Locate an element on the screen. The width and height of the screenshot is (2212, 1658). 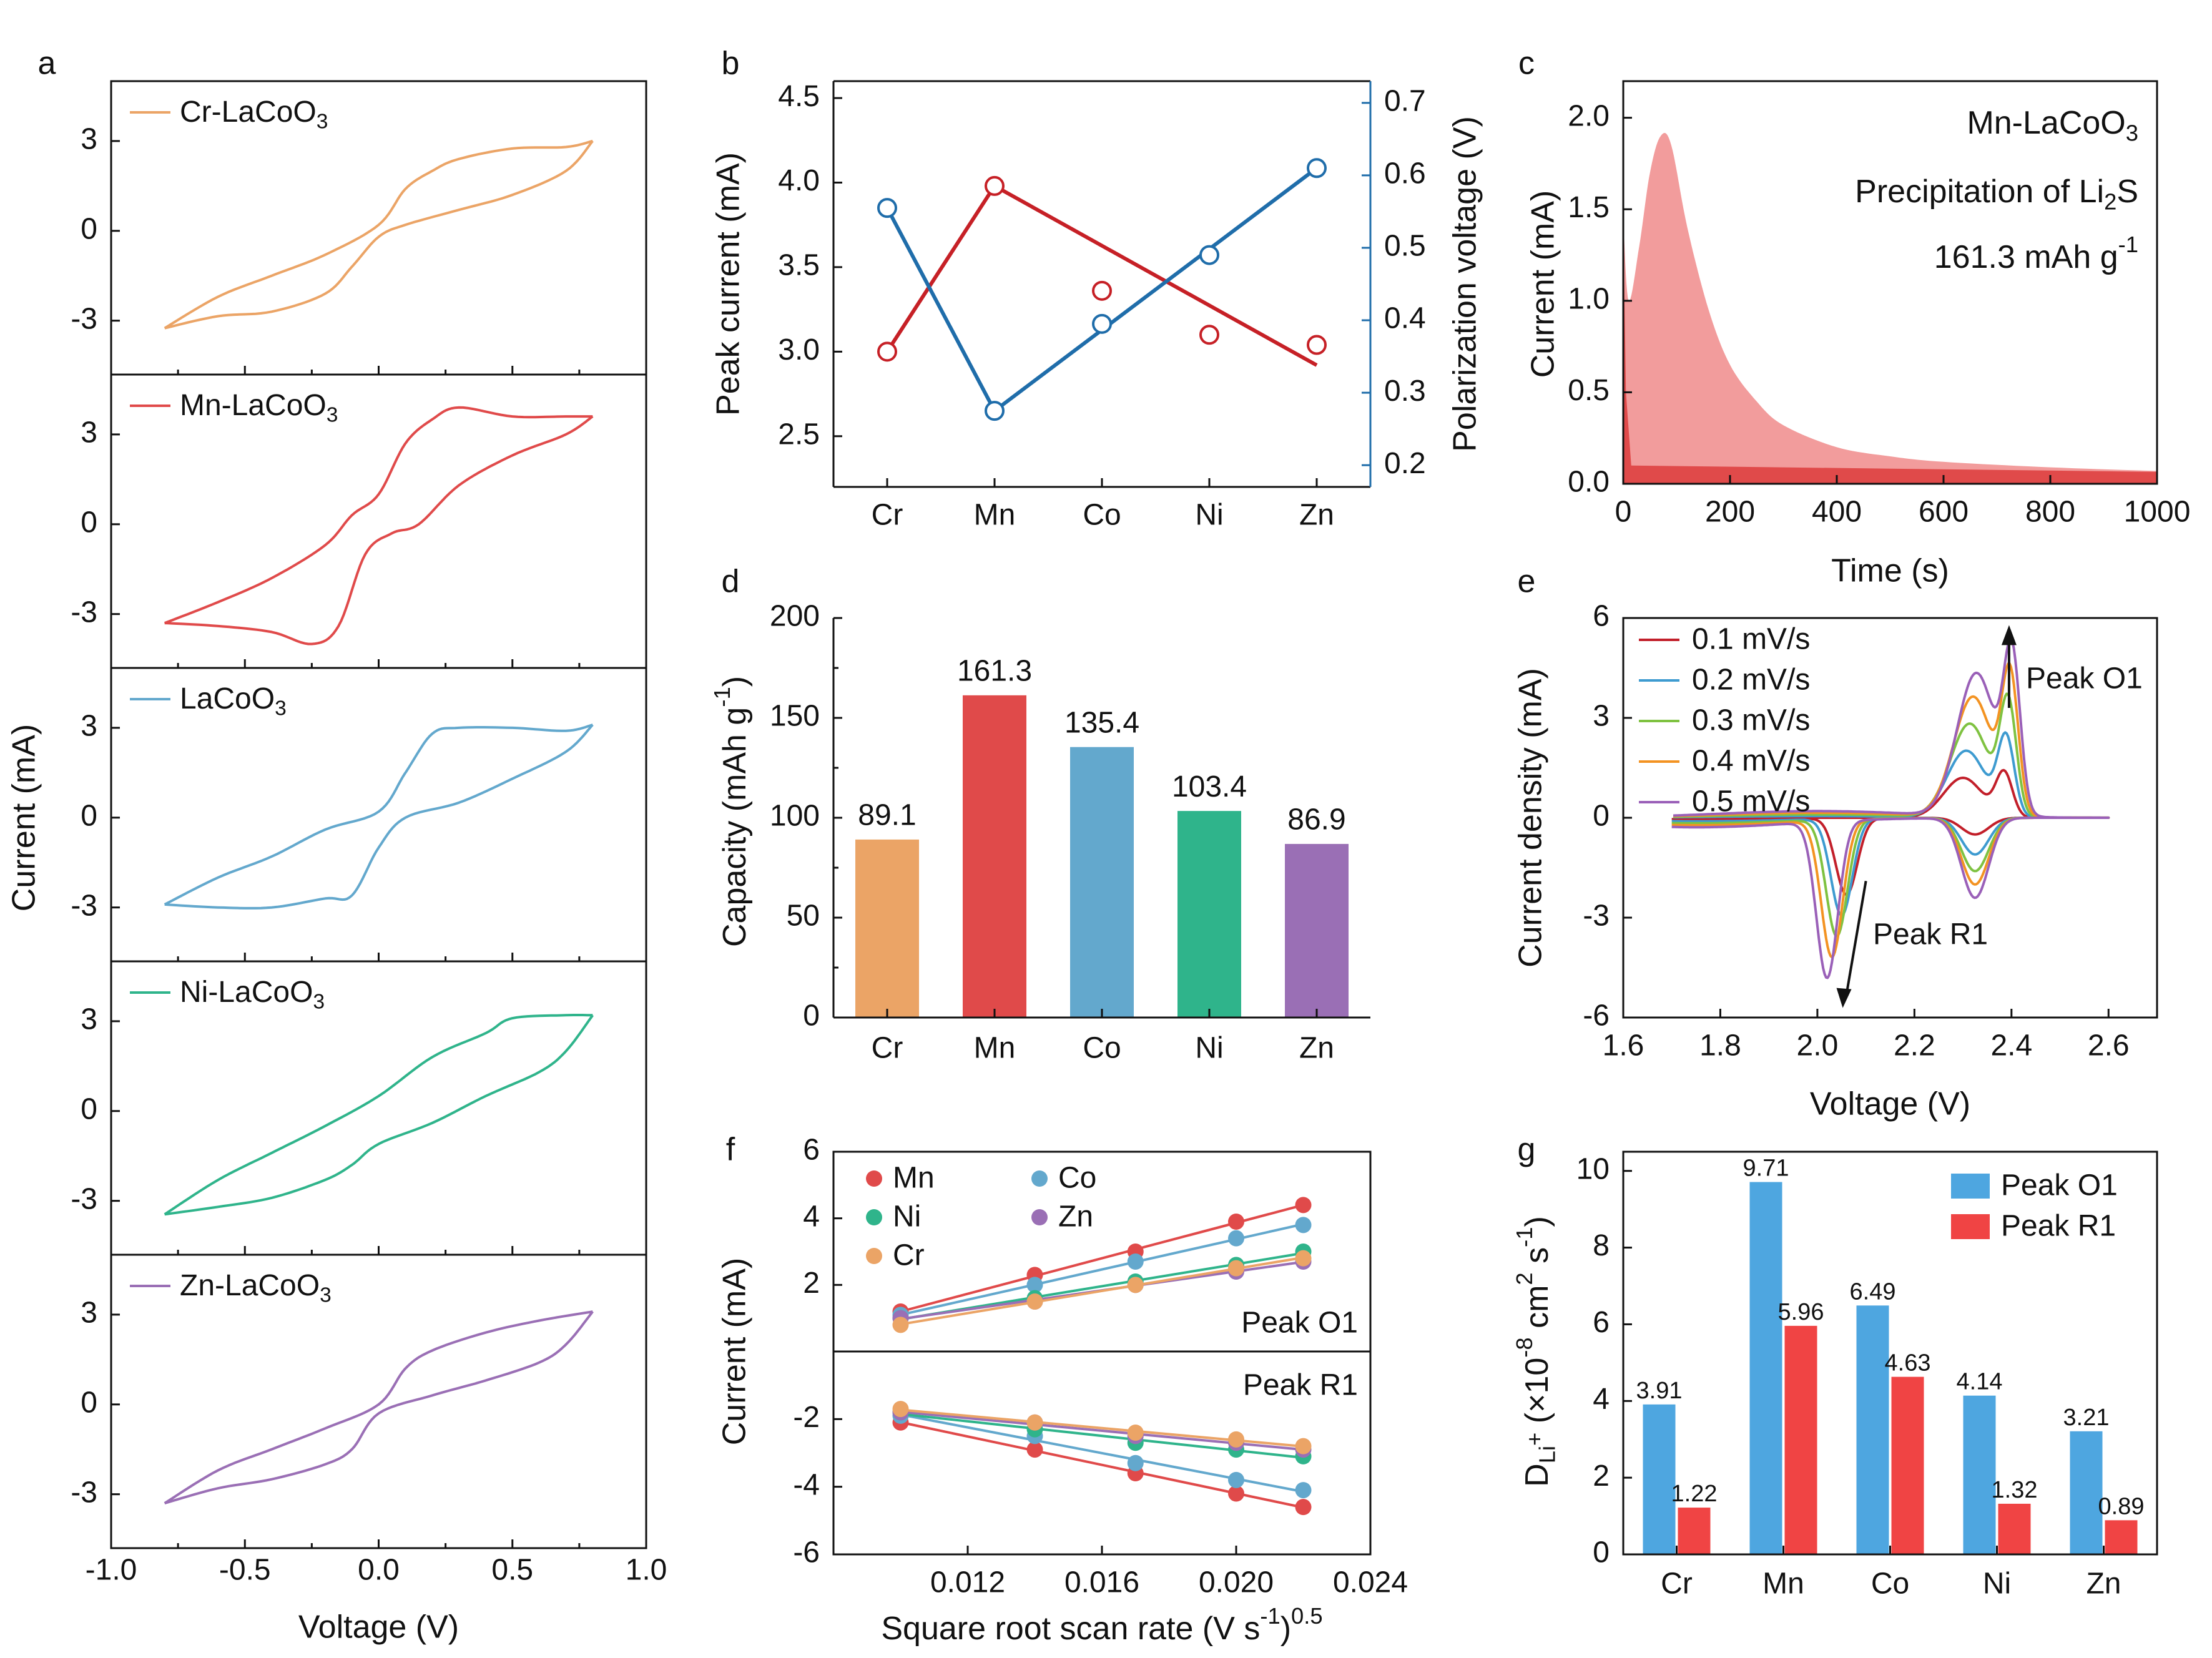
peak-current-trend is located at coordinates (1101, 275).